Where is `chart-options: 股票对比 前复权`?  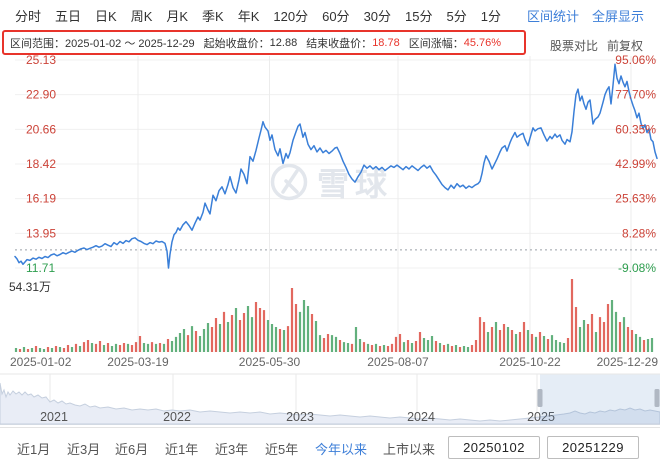
chart-options: 股票对比 前复权 is located at coordinates (596, 45).